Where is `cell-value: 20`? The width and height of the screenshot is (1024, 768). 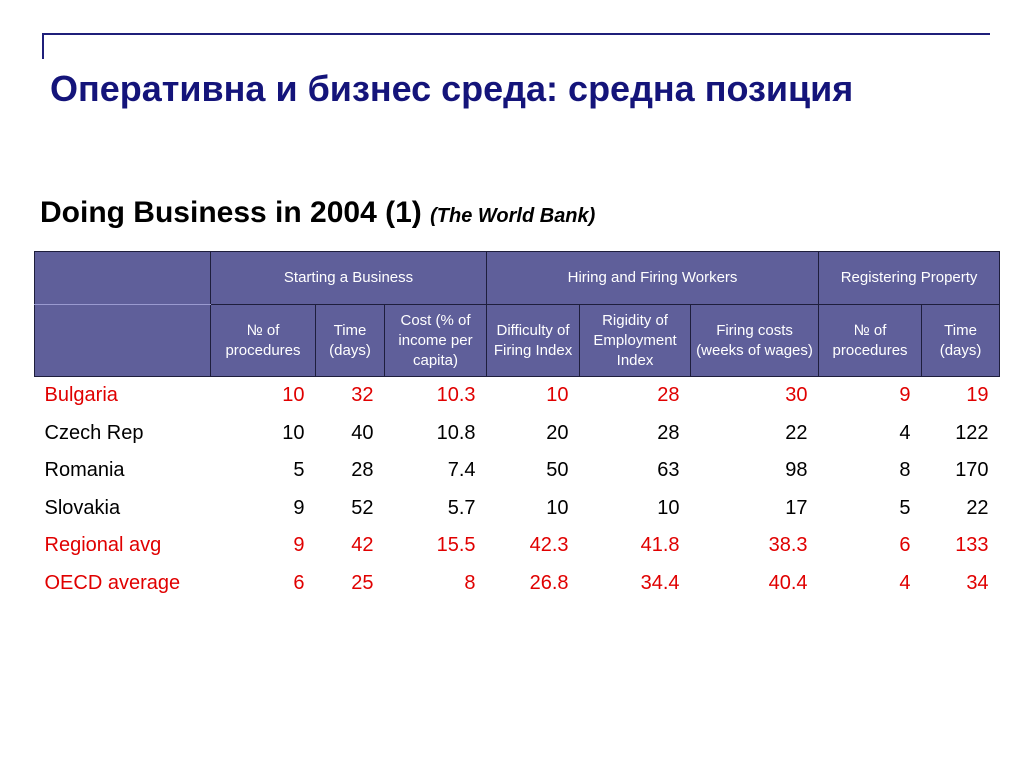
cell-value: 20 is located at coordinates (557, 432).